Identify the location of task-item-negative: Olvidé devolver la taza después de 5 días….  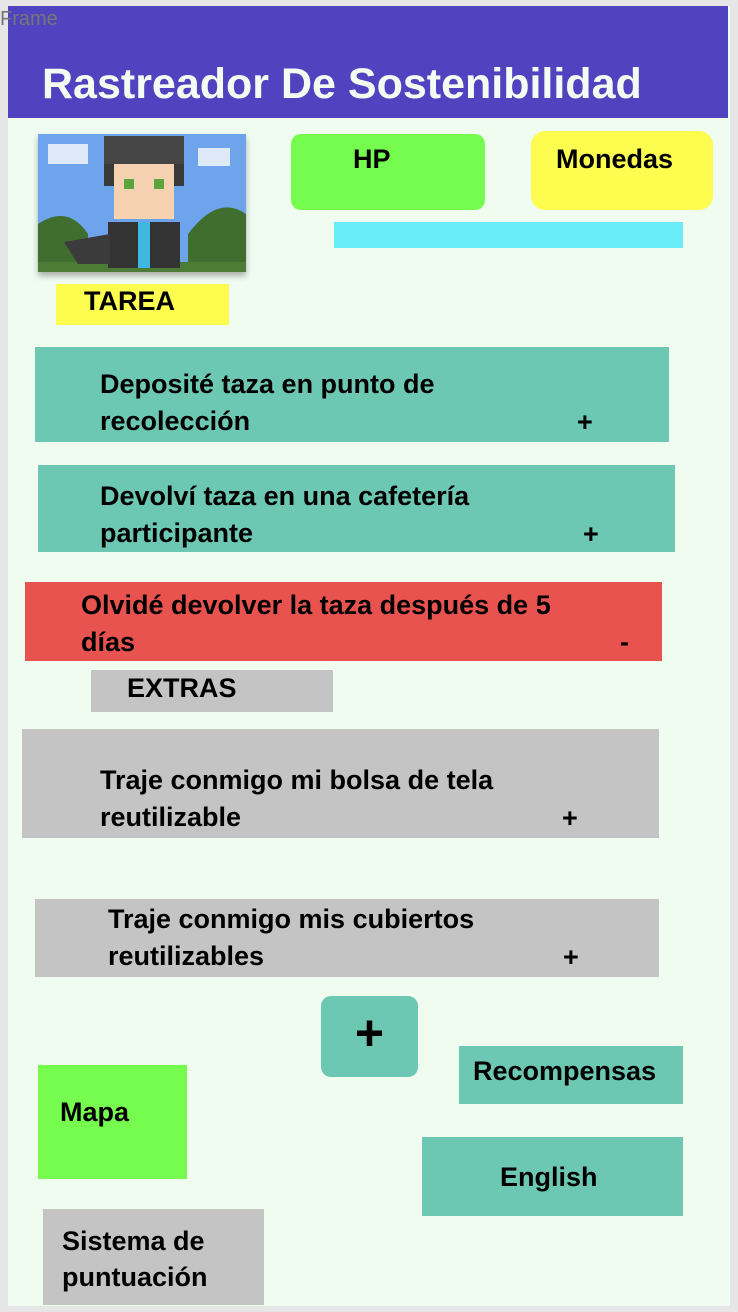
(343, 621).